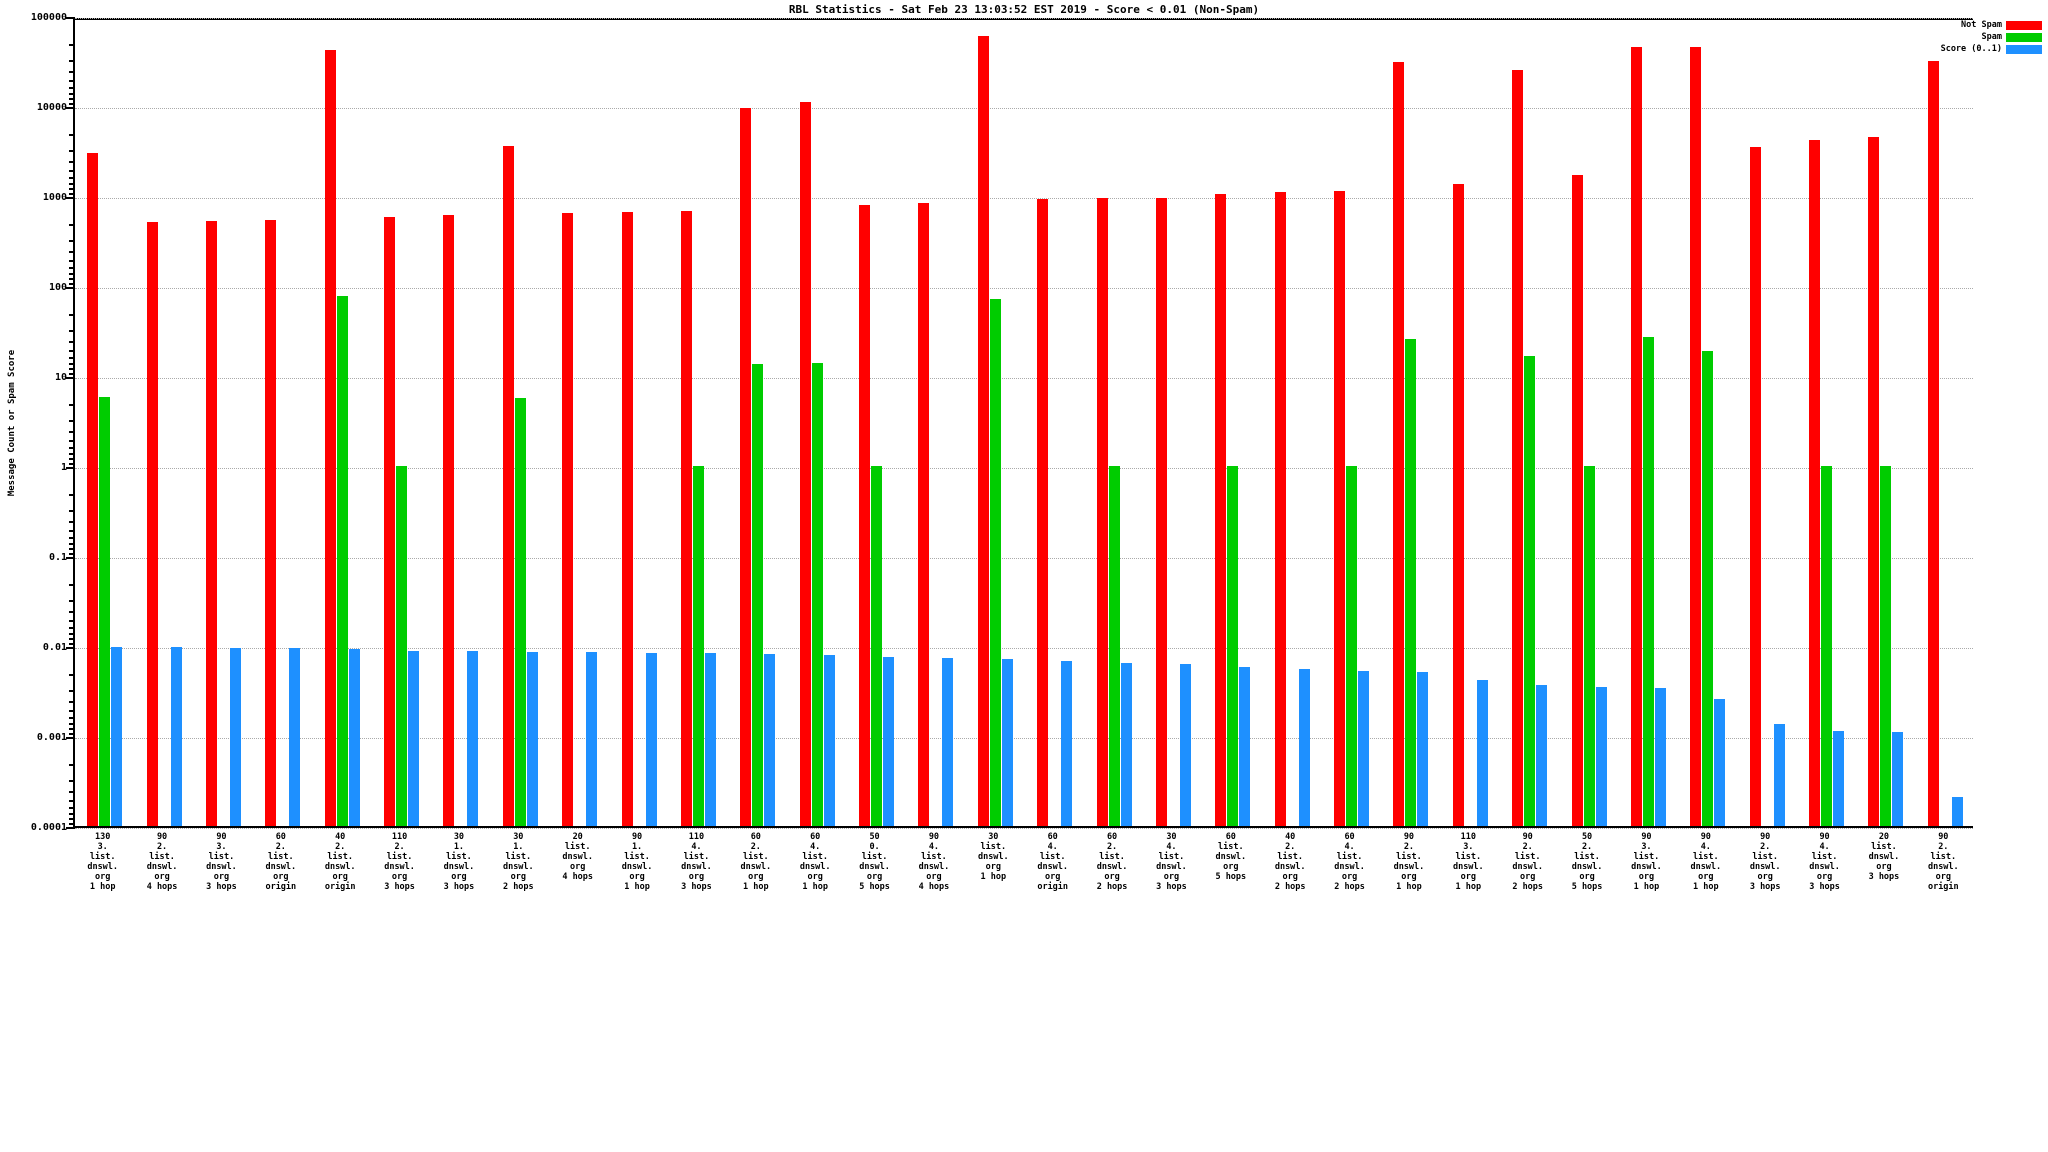 The width and height of the screenshot is (2048, 1152). I want to click on x-tick-label: 90 2. list. dnswl. org 1 hop, so click(1408, 862).